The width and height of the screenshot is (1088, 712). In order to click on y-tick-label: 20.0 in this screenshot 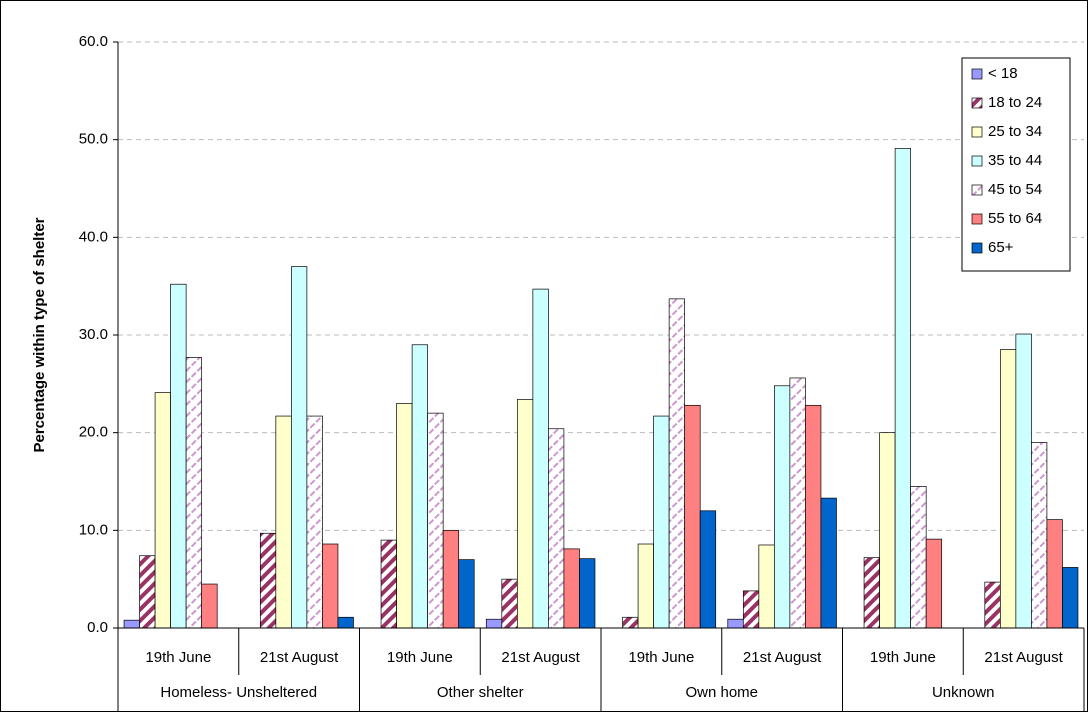, I will do `click(93, 432)`.